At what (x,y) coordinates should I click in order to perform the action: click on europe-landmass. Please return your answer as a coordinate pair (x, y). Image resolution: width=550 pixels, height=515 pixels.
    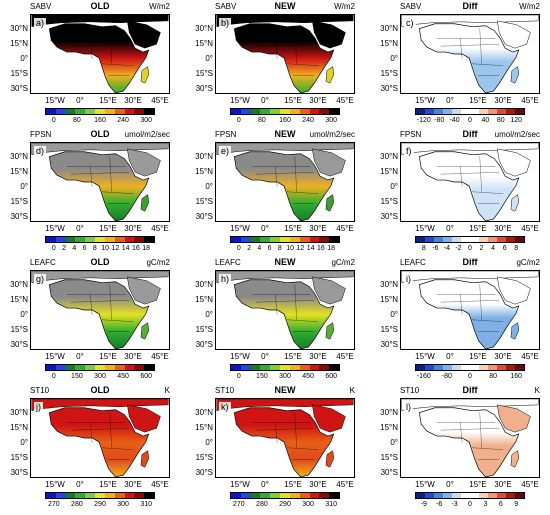
    Looking at the image, I should click on (285, 21).